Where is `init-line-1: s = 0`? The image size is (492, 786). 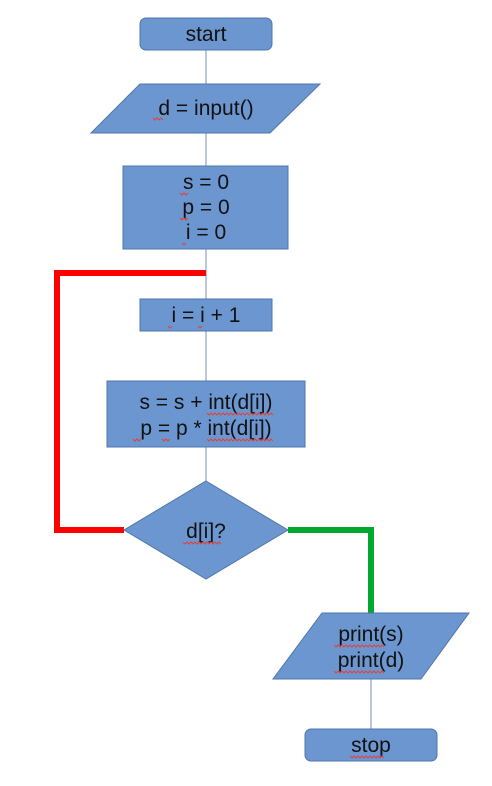 init-line-1: s = 0 is located at coordinates (206, 182).